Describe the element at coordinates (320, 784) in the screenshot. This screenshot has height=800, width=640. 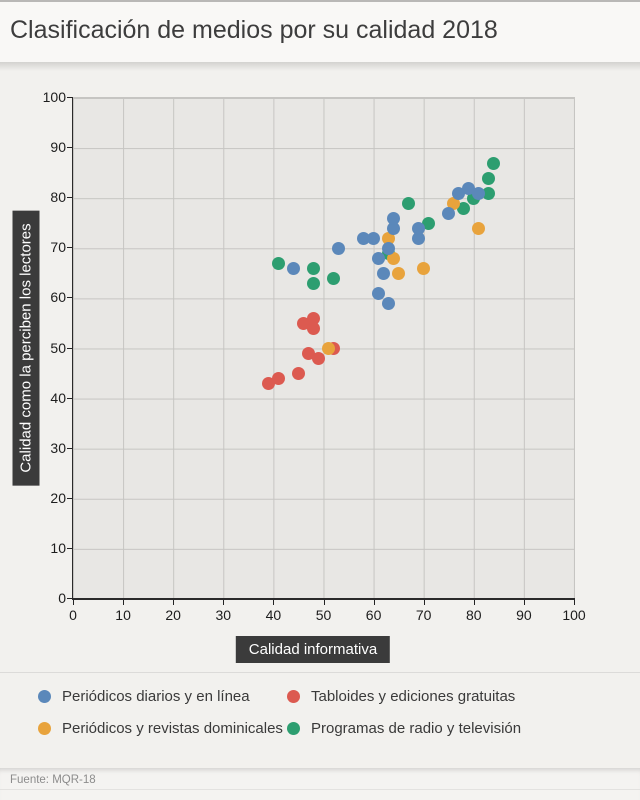
I see `footer: Fuente: MQR-18` at that location.